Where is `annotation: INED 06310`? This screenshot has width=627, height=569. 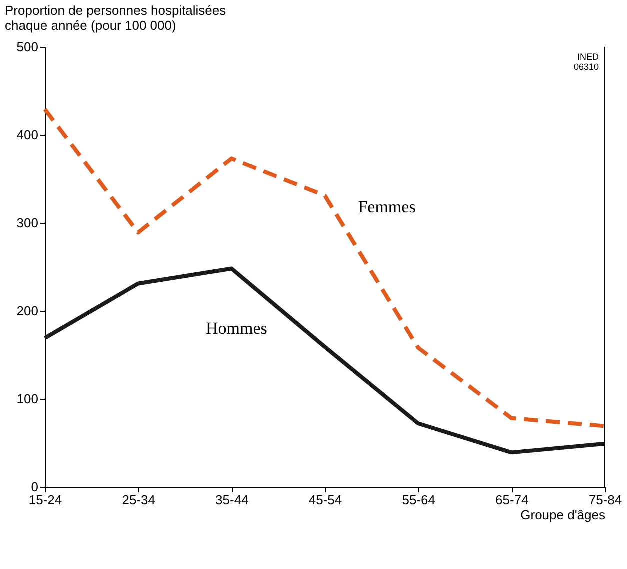
annotation: INED 06310 is located at coordinates (587, 62).